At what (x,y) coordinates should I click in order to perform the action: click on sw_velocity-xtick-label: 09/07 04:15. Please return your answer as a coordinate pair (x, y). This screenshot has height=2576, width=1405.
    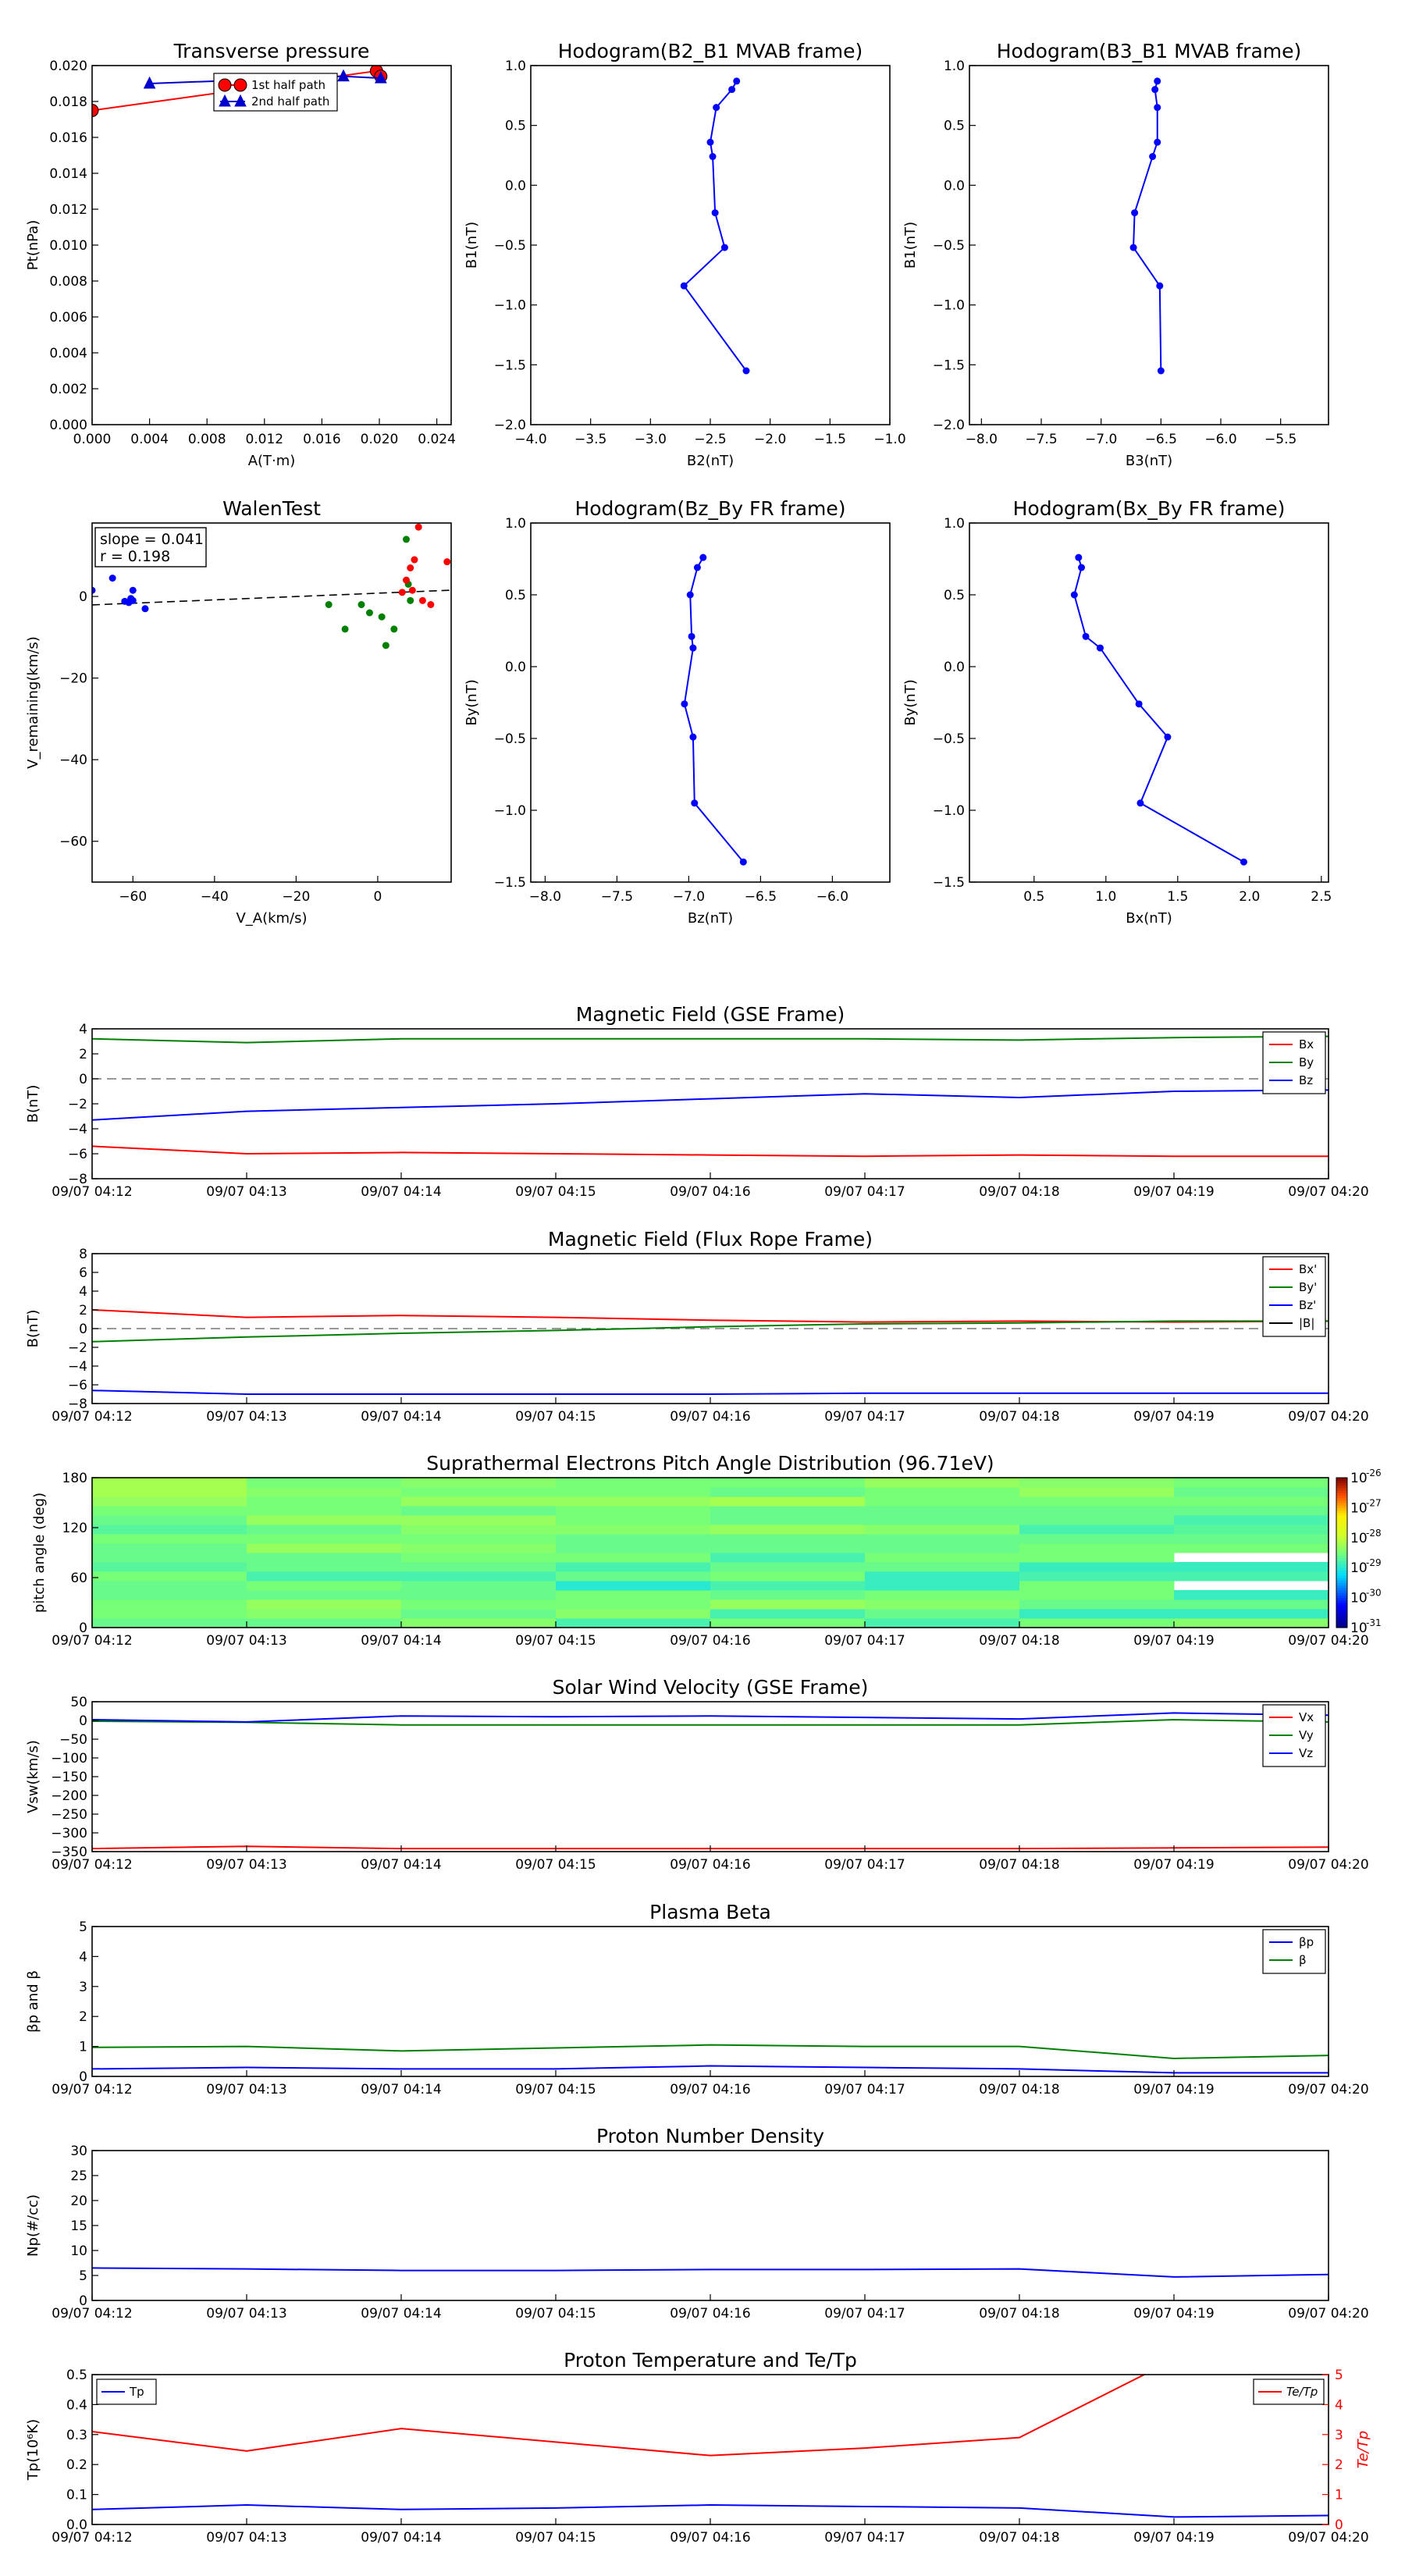
    Looking at the image, I should click on (555, 1865).